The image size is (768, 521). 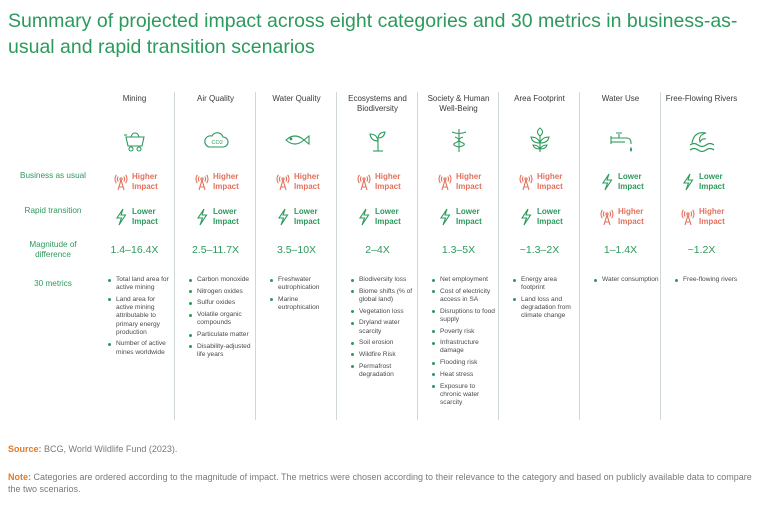 I want to click on category-name: Water Use, so click(x=620, y=98).